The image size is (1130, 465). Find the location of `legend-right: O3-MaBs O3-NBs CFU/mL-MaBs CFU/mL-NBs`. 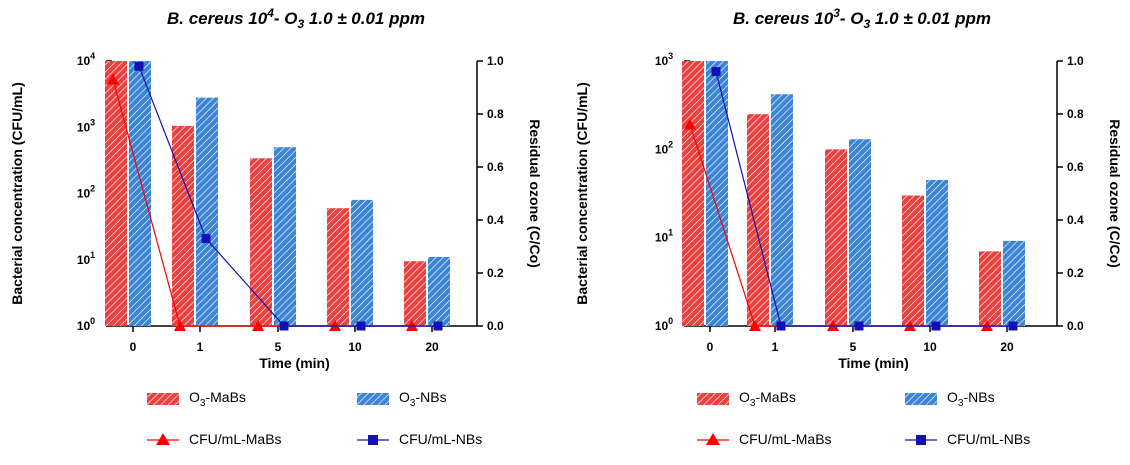

legend-right: O3-MaBs O3-NBs CFU/mL-MaBs CFU/mL-NBs is located at coordinates (847, 422).